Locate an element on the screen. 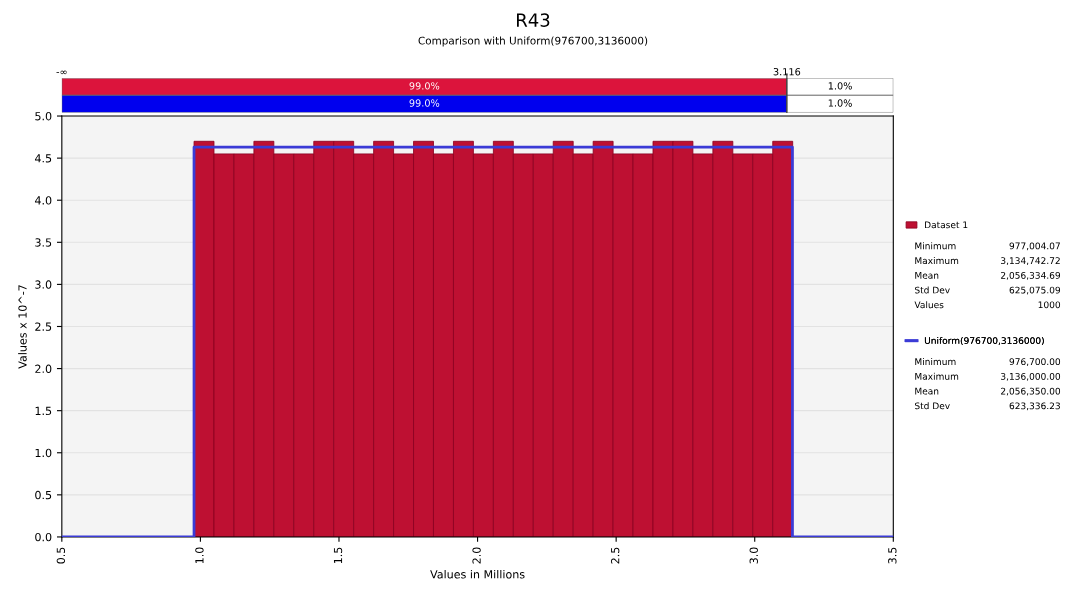 The width and height of the screenshot is (1066, 592). chart-title: R43 is located at coordinates (533, 20).